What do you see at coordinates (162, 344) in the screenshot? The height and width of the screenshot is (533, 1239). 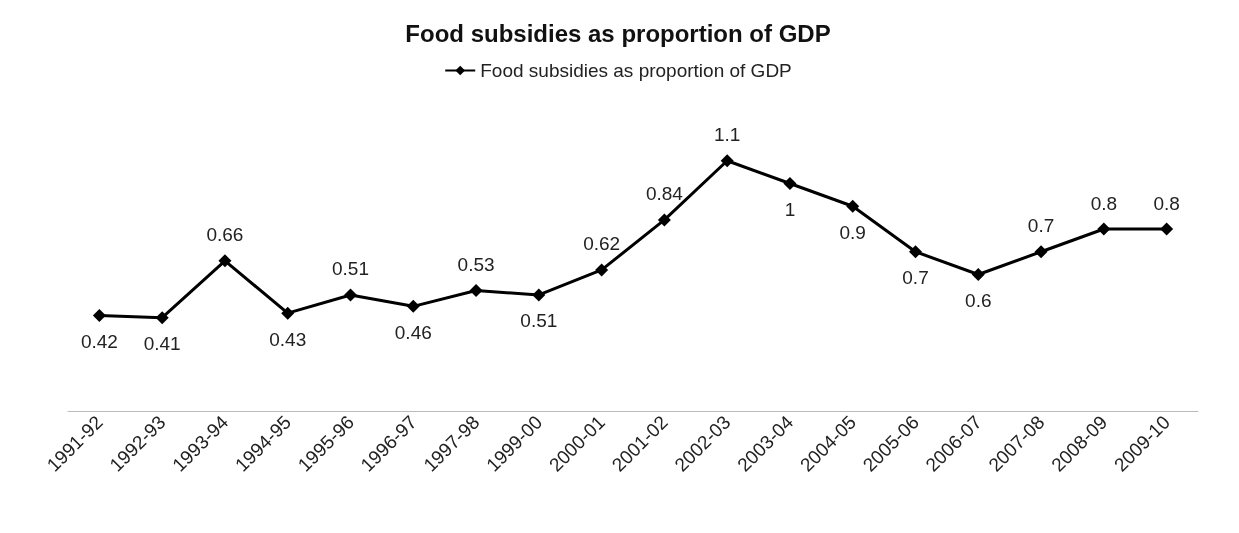 I see `data-label: 0.41` at bounding box center [162, 344].